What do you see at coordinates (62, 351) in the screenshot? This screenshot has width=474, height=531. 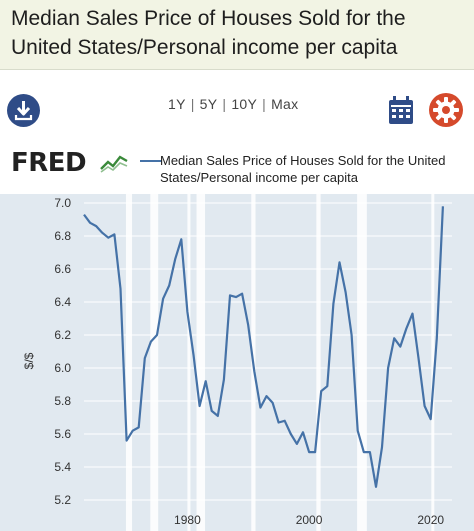 I see `y-tick-labels: 5.2 5.4 5.6 5.8 6.0 6.2 6.4 6.6 6.8 7.0` at bounding box center [62, 351].